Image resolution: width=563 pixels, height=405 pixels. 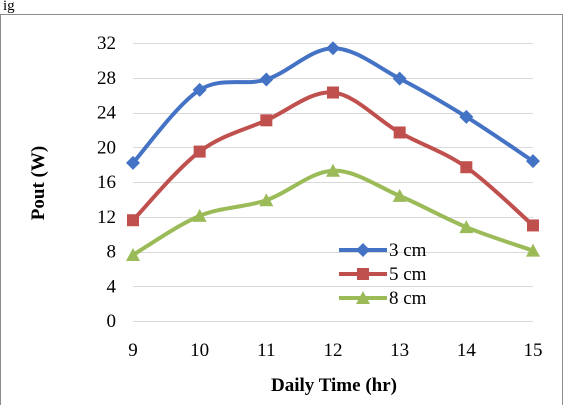 I want to click on x-tick-label-14: 14, so click(x=467, y=350).